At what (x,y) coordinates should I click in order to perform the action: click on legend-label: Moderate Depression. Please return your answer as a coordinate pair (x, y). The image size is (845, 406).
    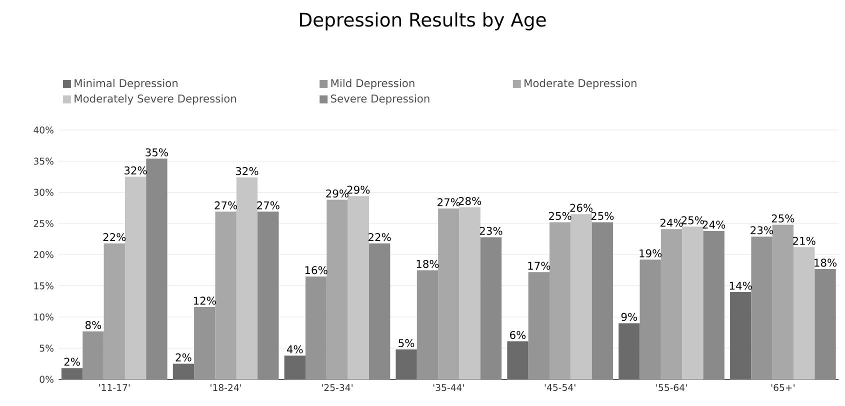
    Looking at the image, I should click on (580, 84).